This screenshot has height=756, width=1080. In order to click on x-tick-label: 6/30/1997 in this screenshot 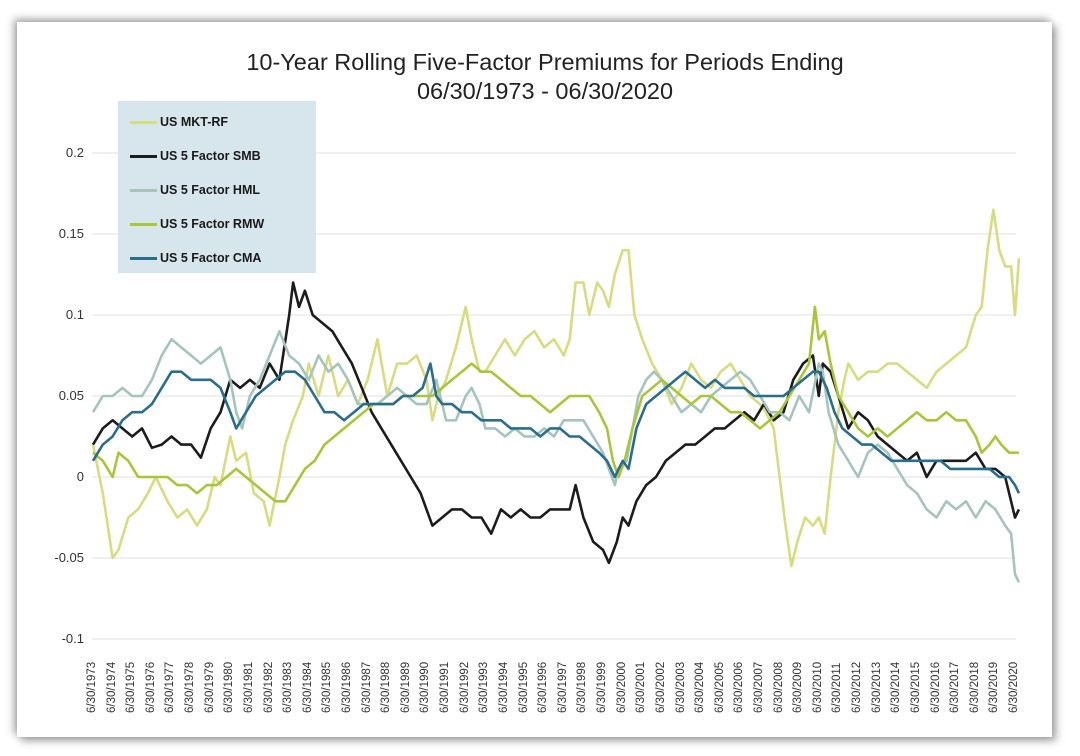, I will do `click(562, 687)`.